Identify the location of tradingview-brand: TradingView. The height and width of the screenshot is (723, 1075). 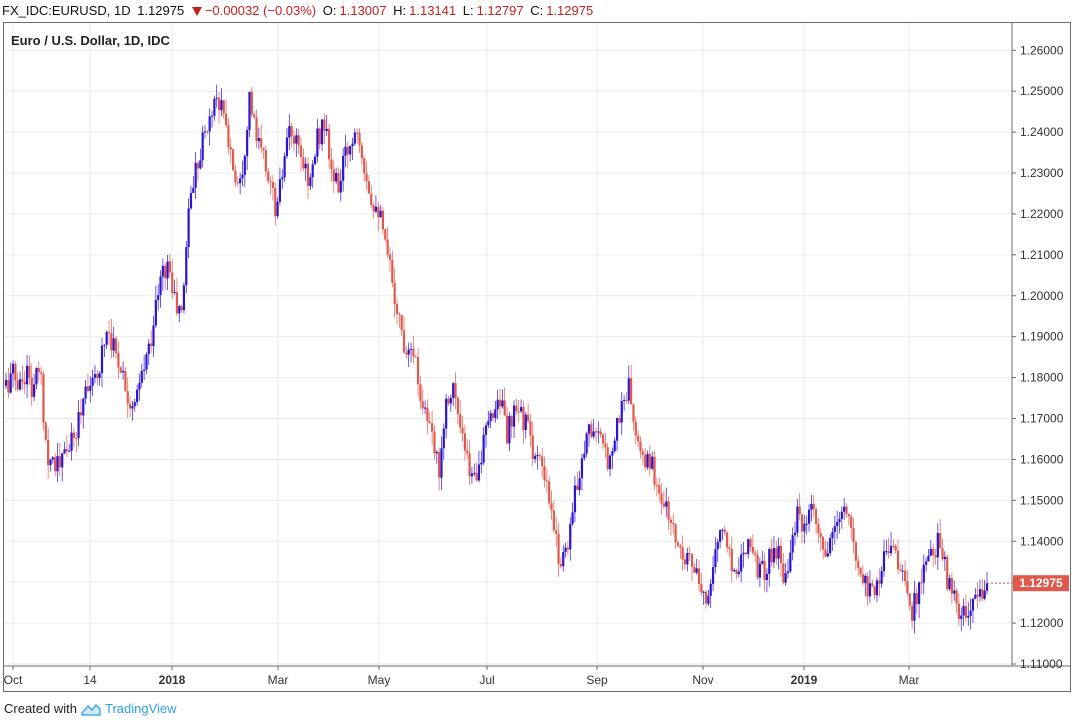
(140, 708).